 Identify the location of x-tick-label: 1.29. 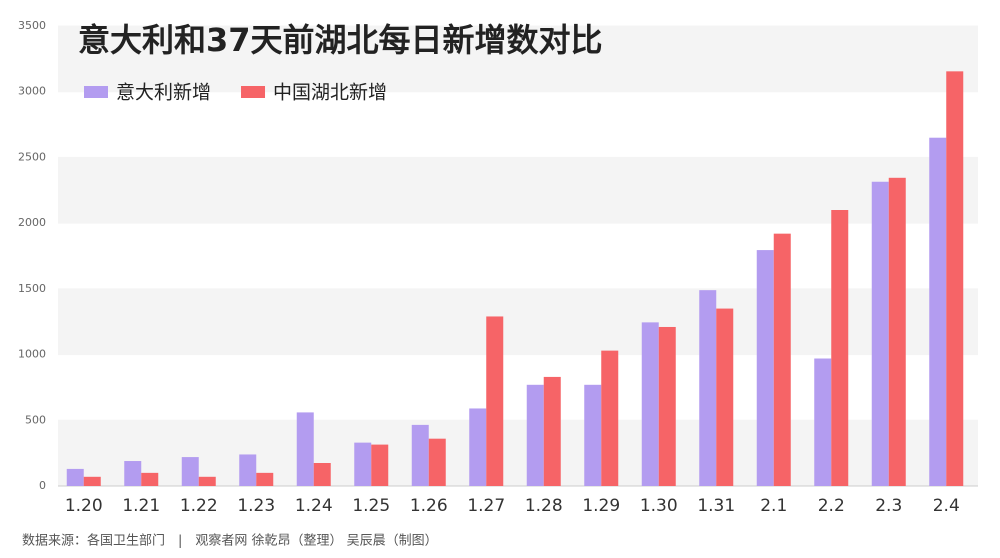
(601, 506).